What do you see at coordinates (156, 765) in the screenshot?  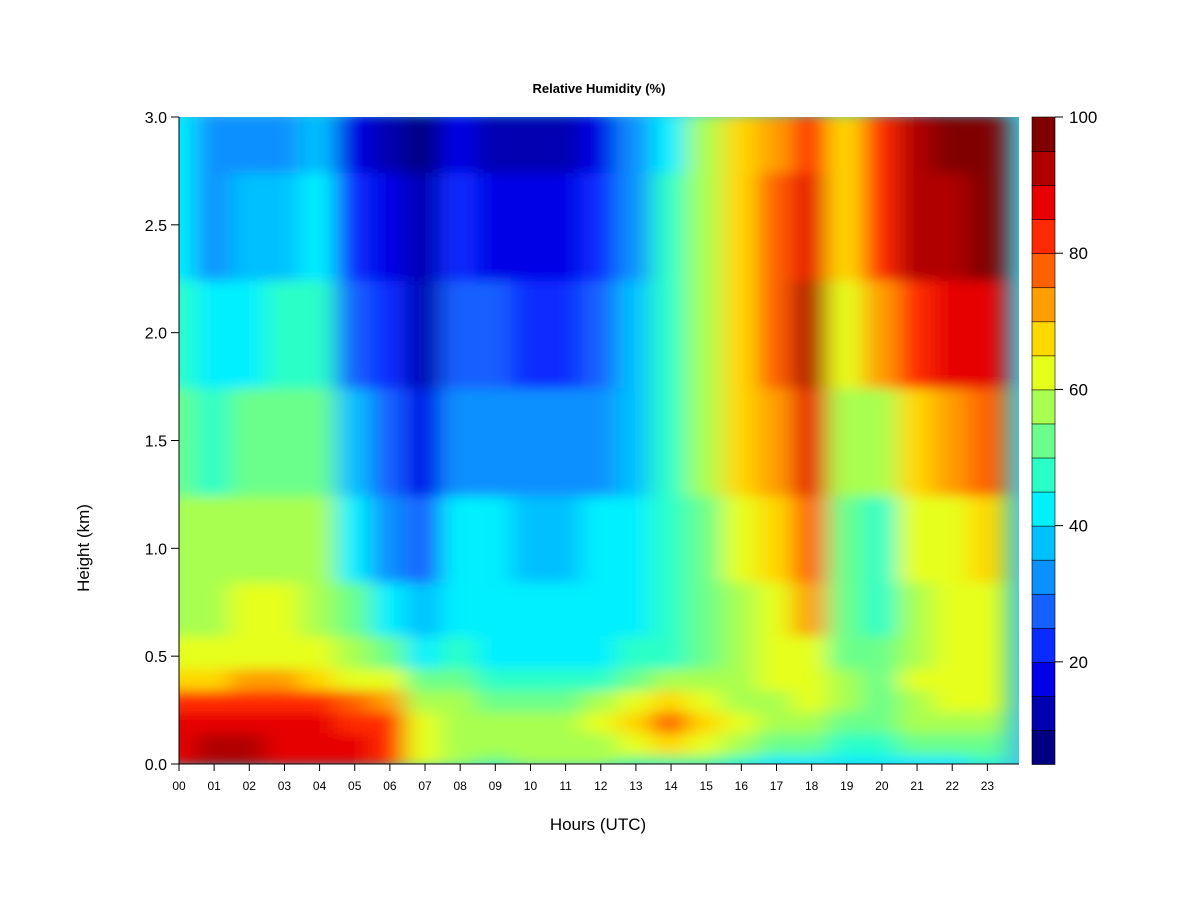 I see `y-tick-label: 0.0` at bounding box center [156, 765].